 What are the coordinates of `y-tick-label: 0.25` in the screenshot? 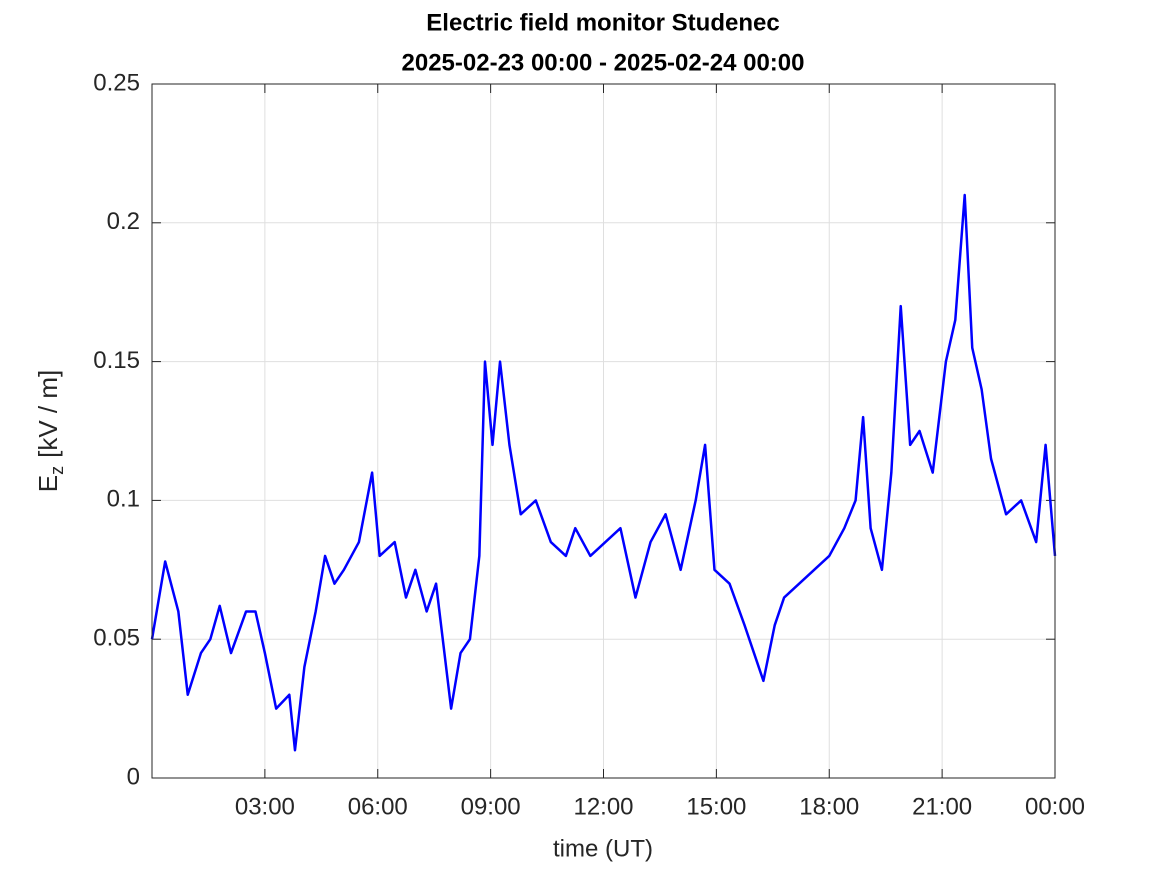 It's located at (116, 82).